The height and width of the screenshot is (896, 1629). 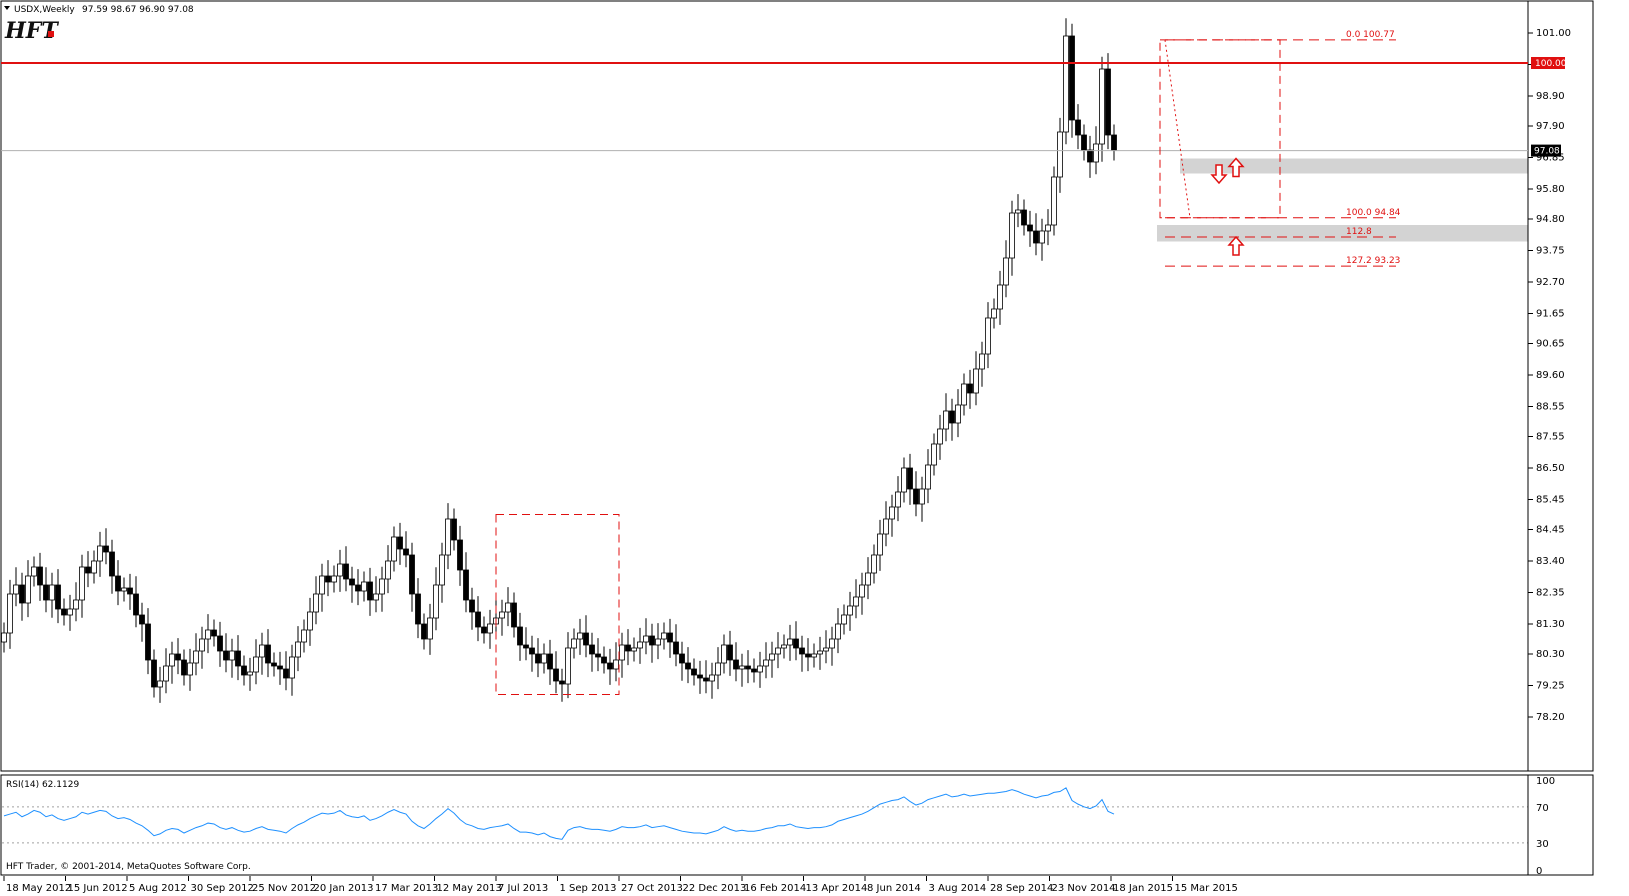 I want to click on time-tick-label: 18 May 2012, so click(x=38, y=888).